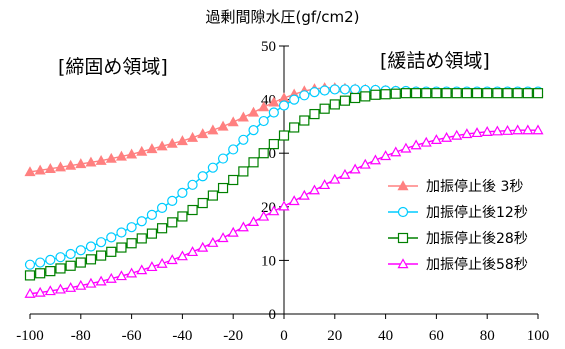 This screenshot has width=565, height=349. Describe the element at coordinates (81, 336) in the screenshot. I see `x-tick-label: -80` at that location.